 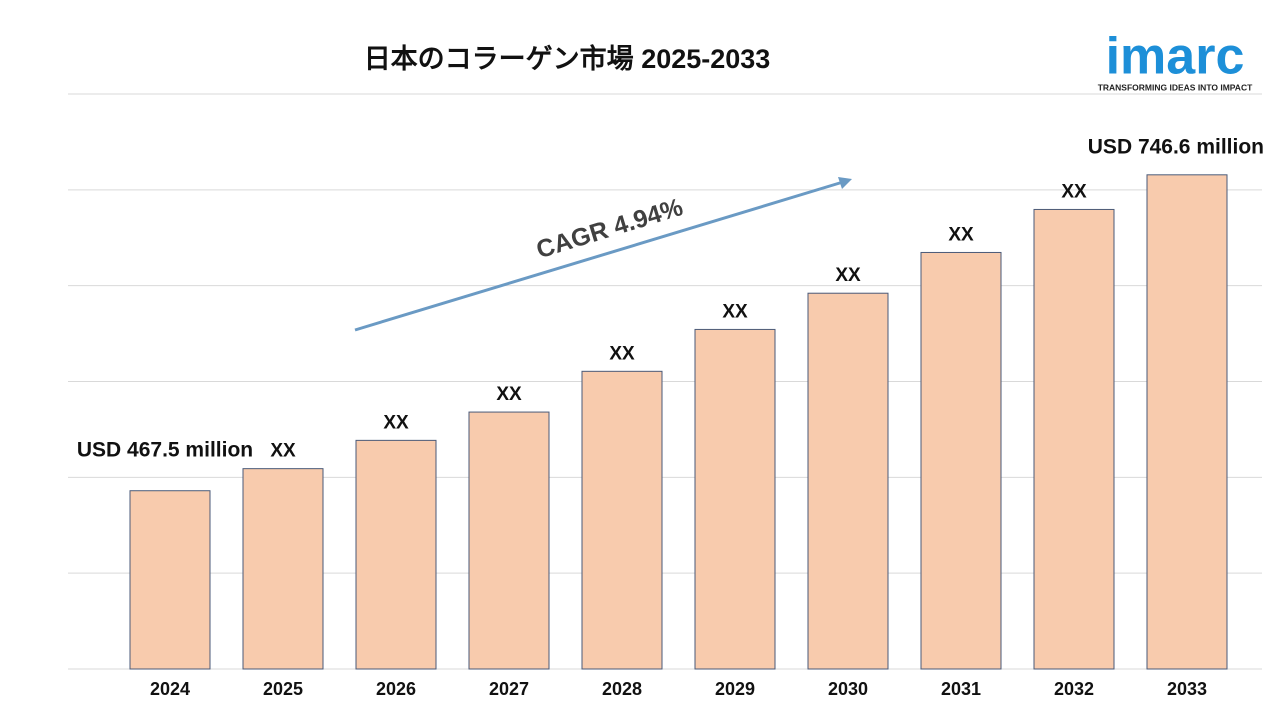 What do you see at coordinates (170, 689) in the screenshot?
I see `x-tick-label: 2024` at bounding box center [170, 689].